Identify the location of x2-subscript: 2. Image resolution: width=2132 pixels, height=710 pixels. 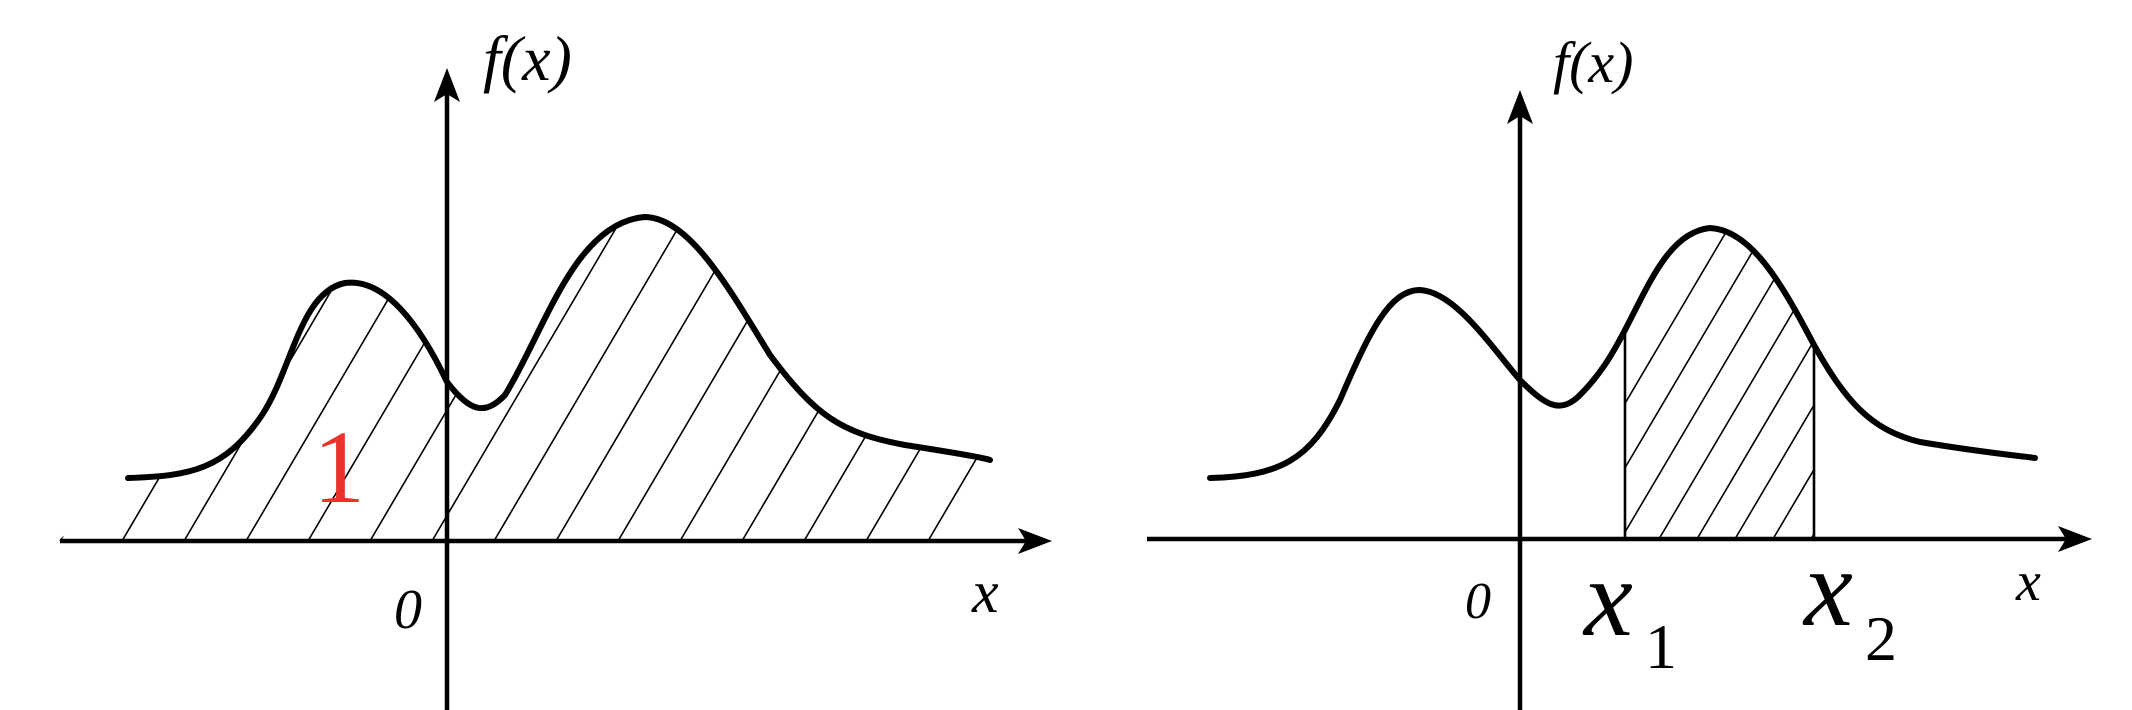
(1881, 638).